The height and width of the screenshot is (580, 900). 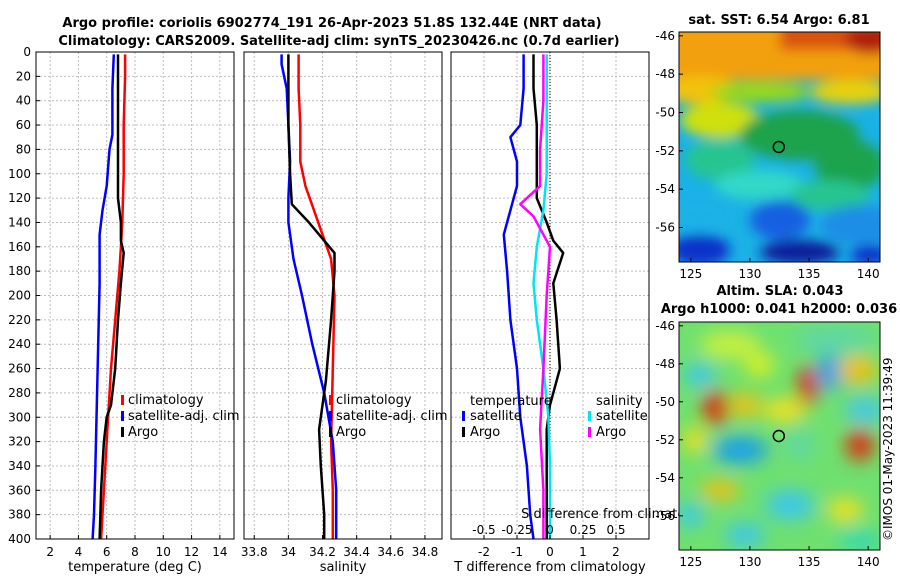 I want to click on y-tick-label: 100, so click(x=19, y=174).